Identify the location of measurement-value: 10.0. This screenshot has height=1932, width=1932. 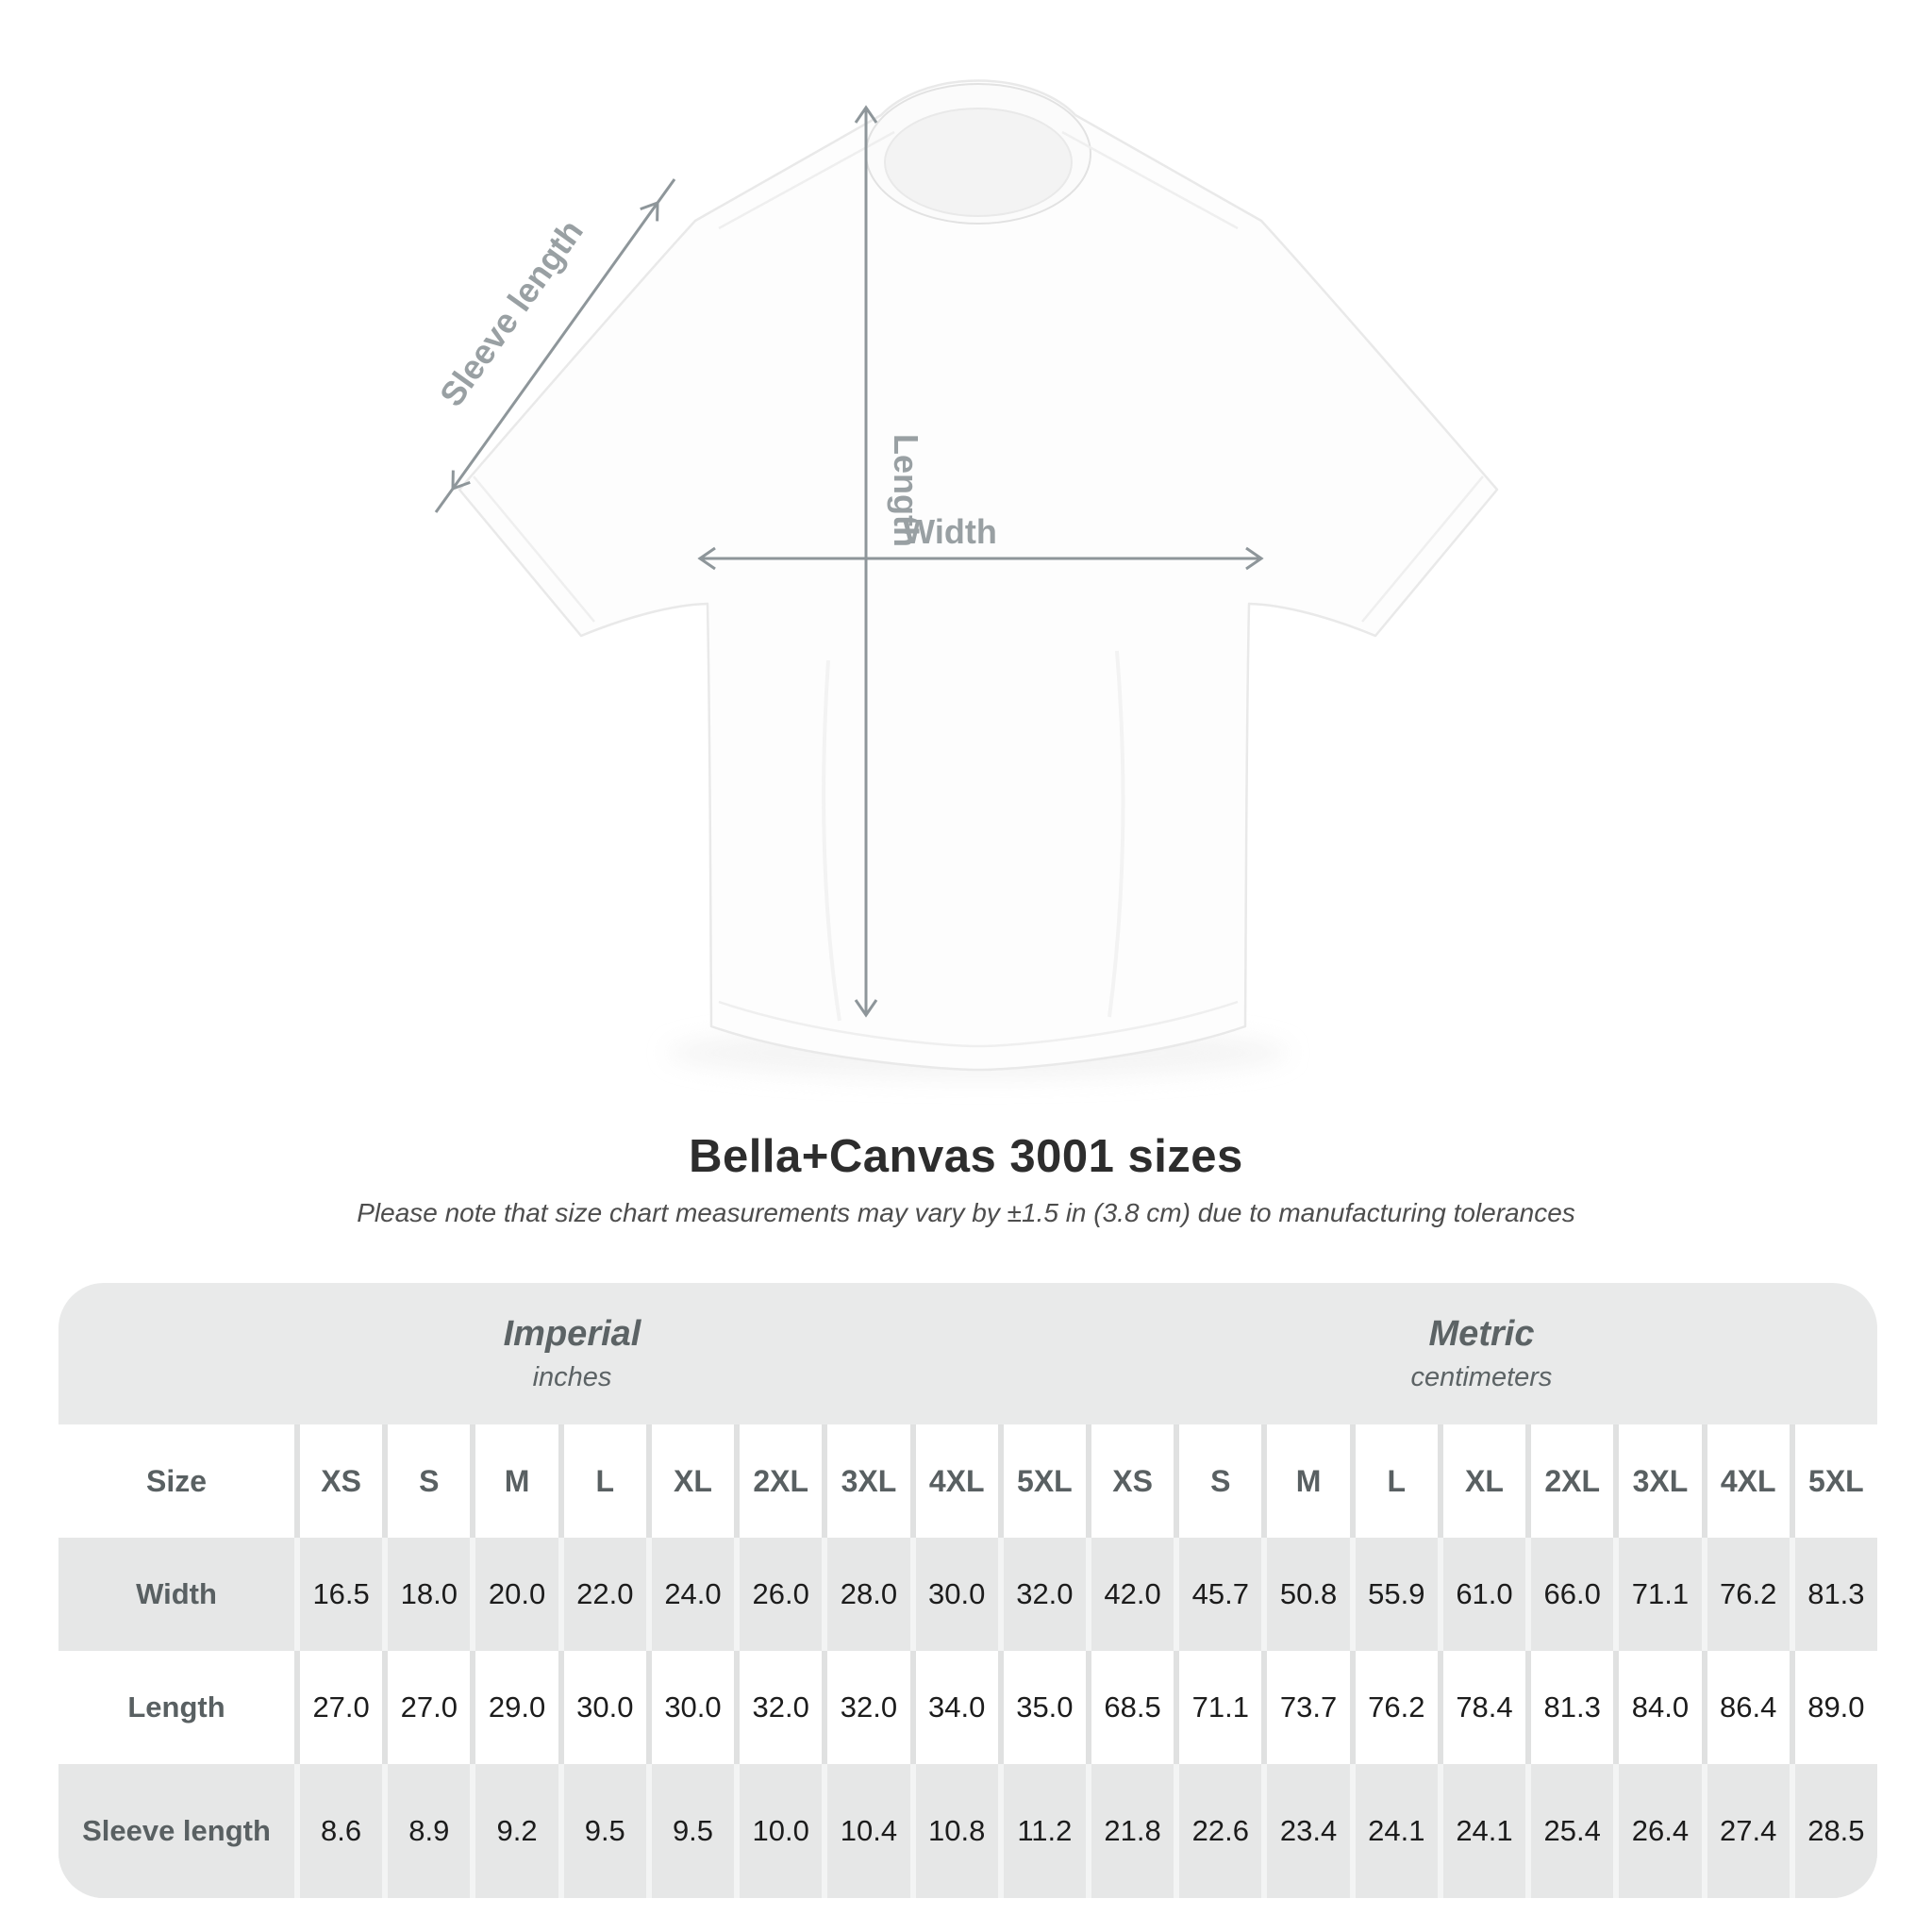
(781, 1831).